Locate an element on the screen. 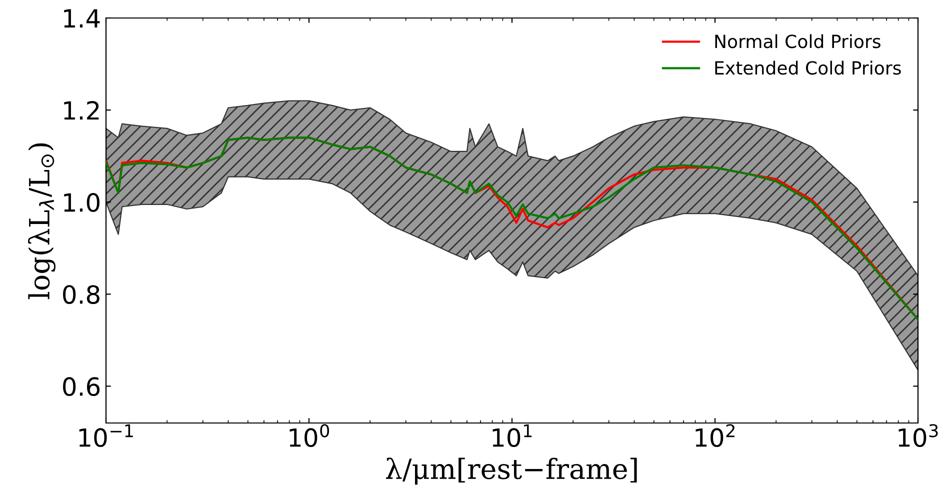 Image resolution: width=939 pixels, height=495 pixels. y-tick-label: 0.8 is located at coordinates (81, 294).